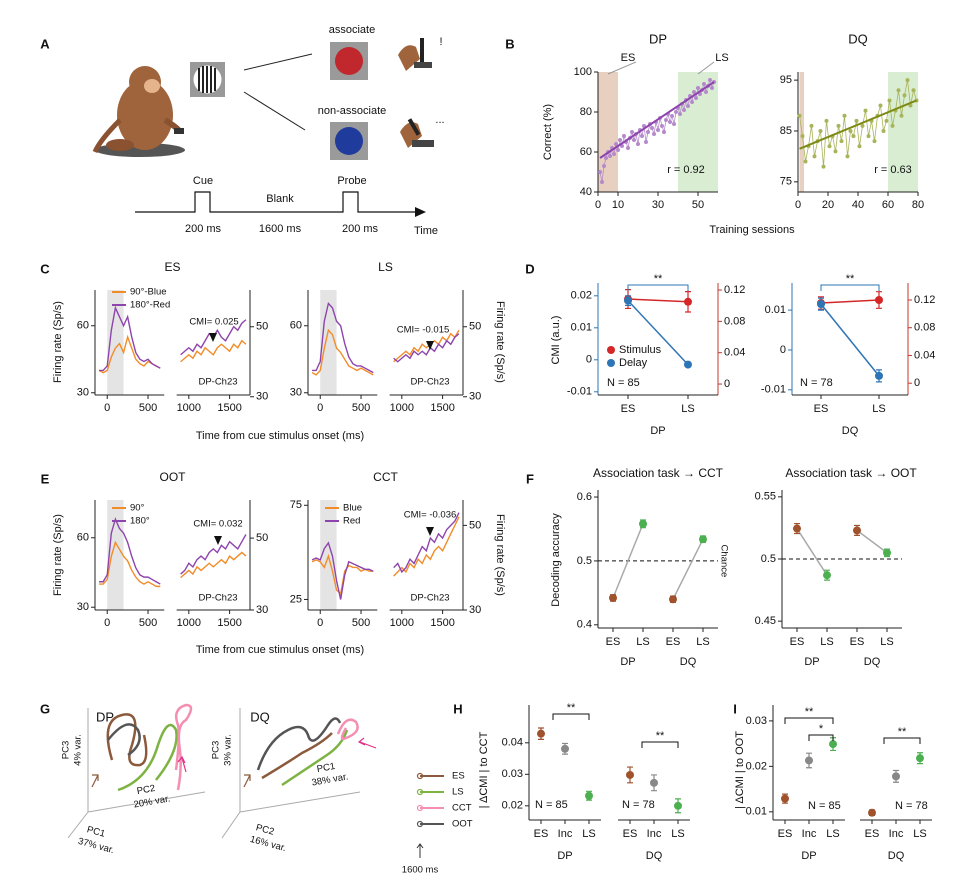 Image resolution: width=978 pixels, height=891 pixels. What do you see at coordinates (850, 431) in the screenshot?
I see `group-label: DQ` at bounding box center [850, 431].